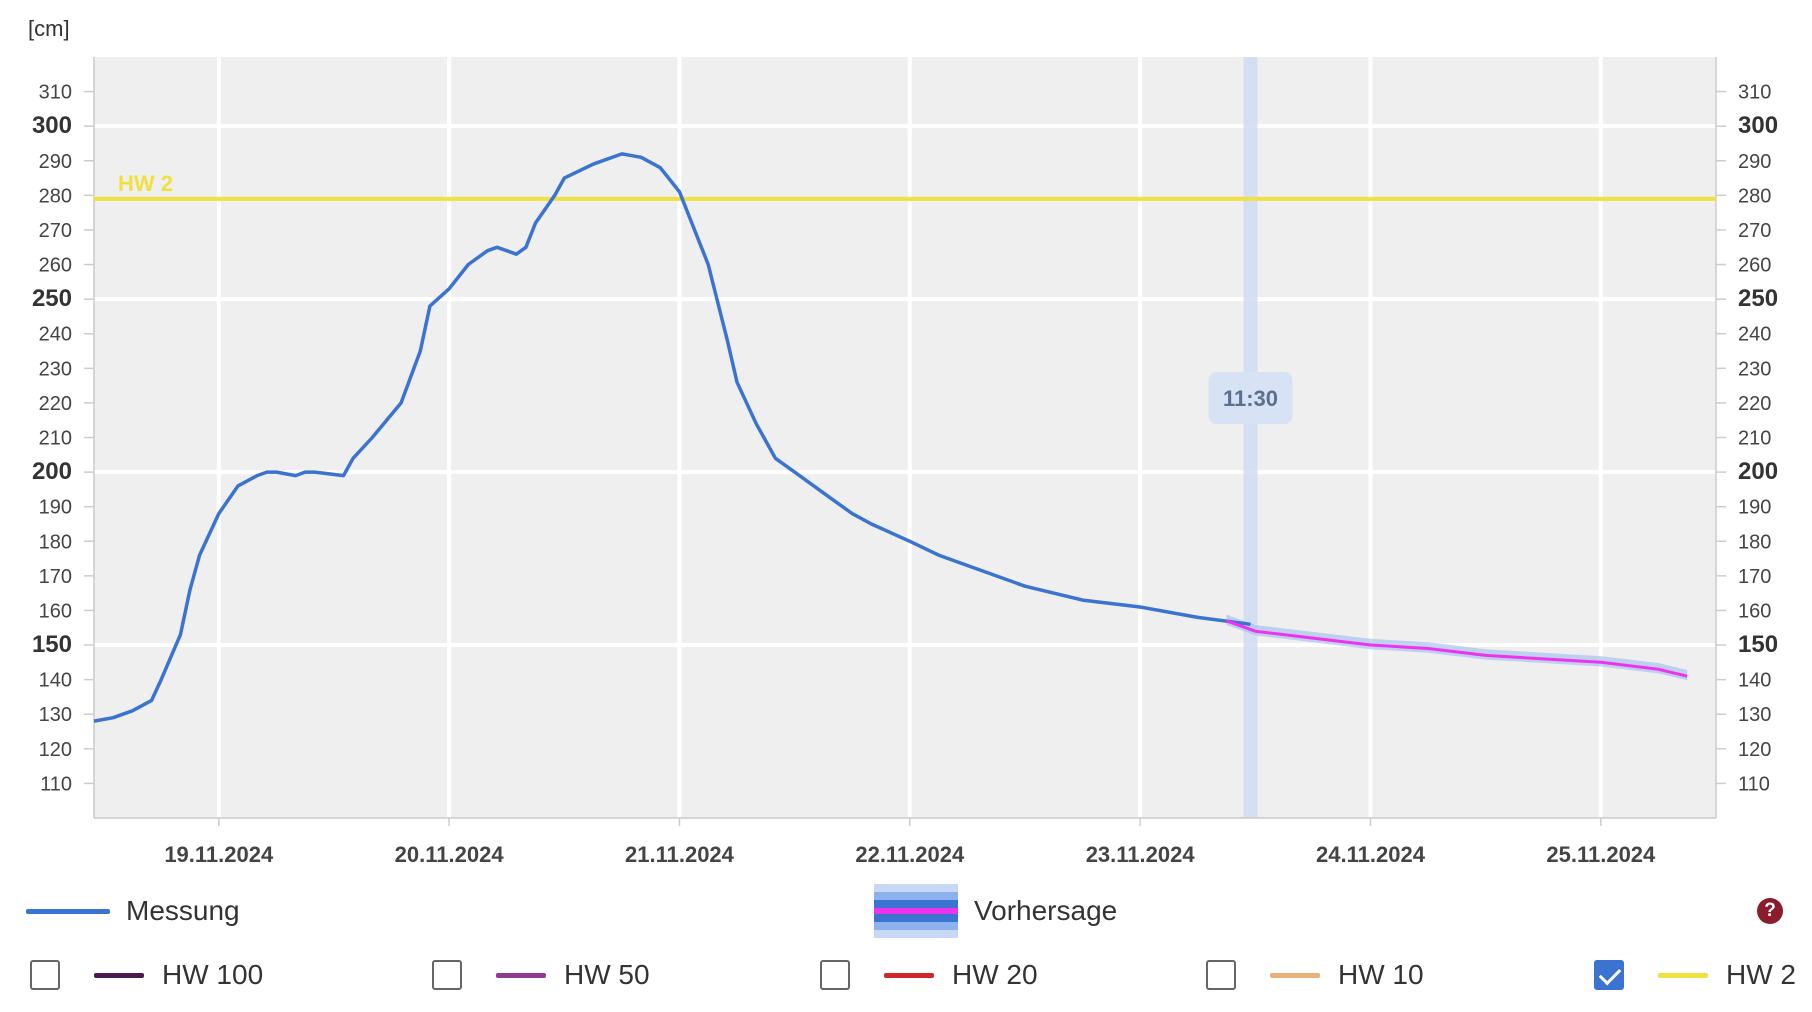  I want to click on y-tick-label-right: 250, so click(1758, 298).